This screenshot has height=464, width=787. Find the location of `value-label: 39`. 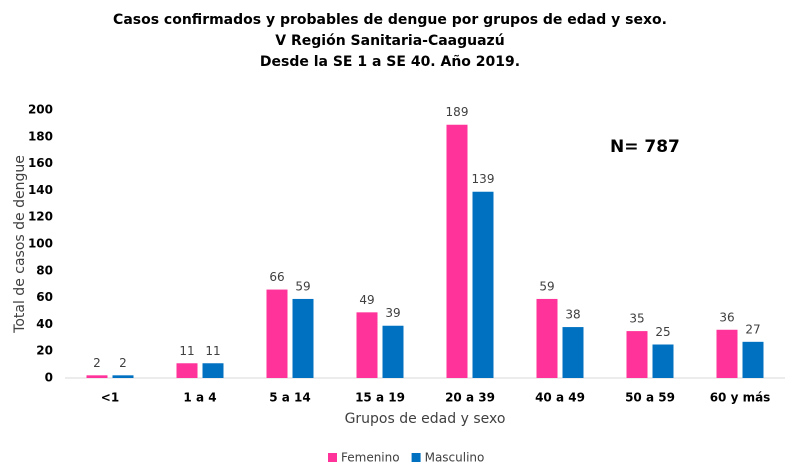

value-label: 39 is located at coordinates (392, 313).